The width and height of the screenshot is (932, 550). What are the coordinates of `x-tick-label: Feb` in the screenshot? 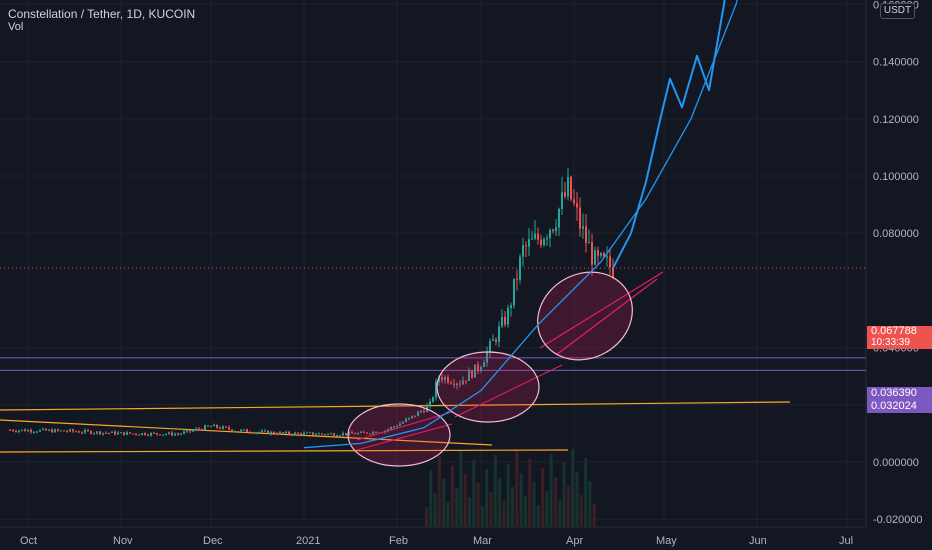 It's located at (398, 541).